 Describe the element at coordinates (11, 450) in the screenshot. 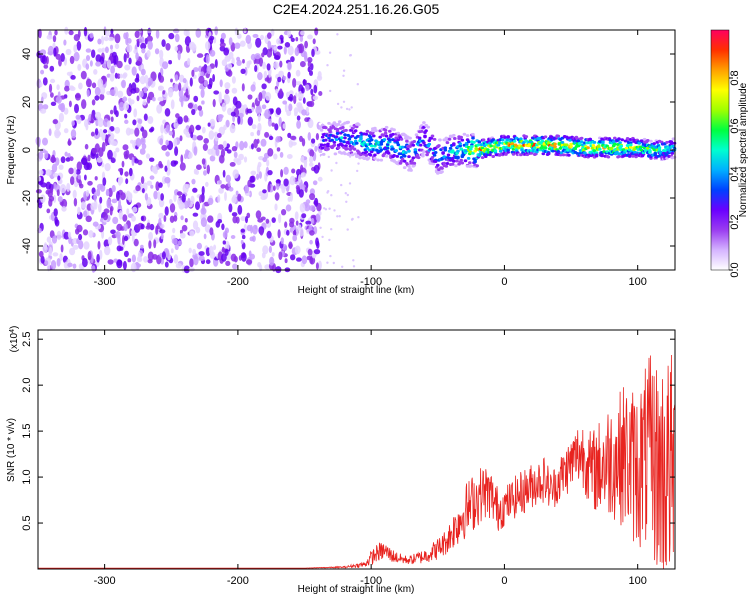

I see `snr-y-label: SNR (10 * v/v)` at that location.